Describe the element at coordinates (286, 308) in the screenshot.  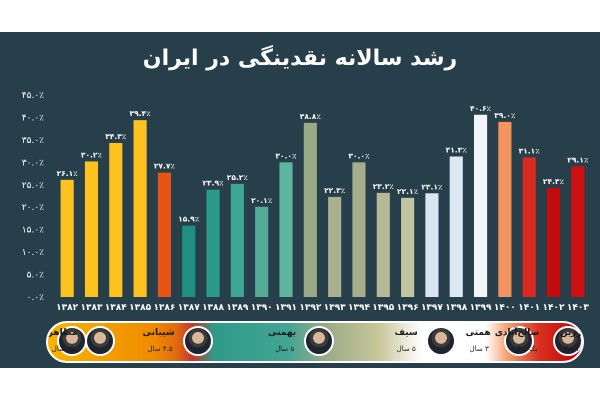
I see `x-tick-label: ۱۳۹۱` at that location.